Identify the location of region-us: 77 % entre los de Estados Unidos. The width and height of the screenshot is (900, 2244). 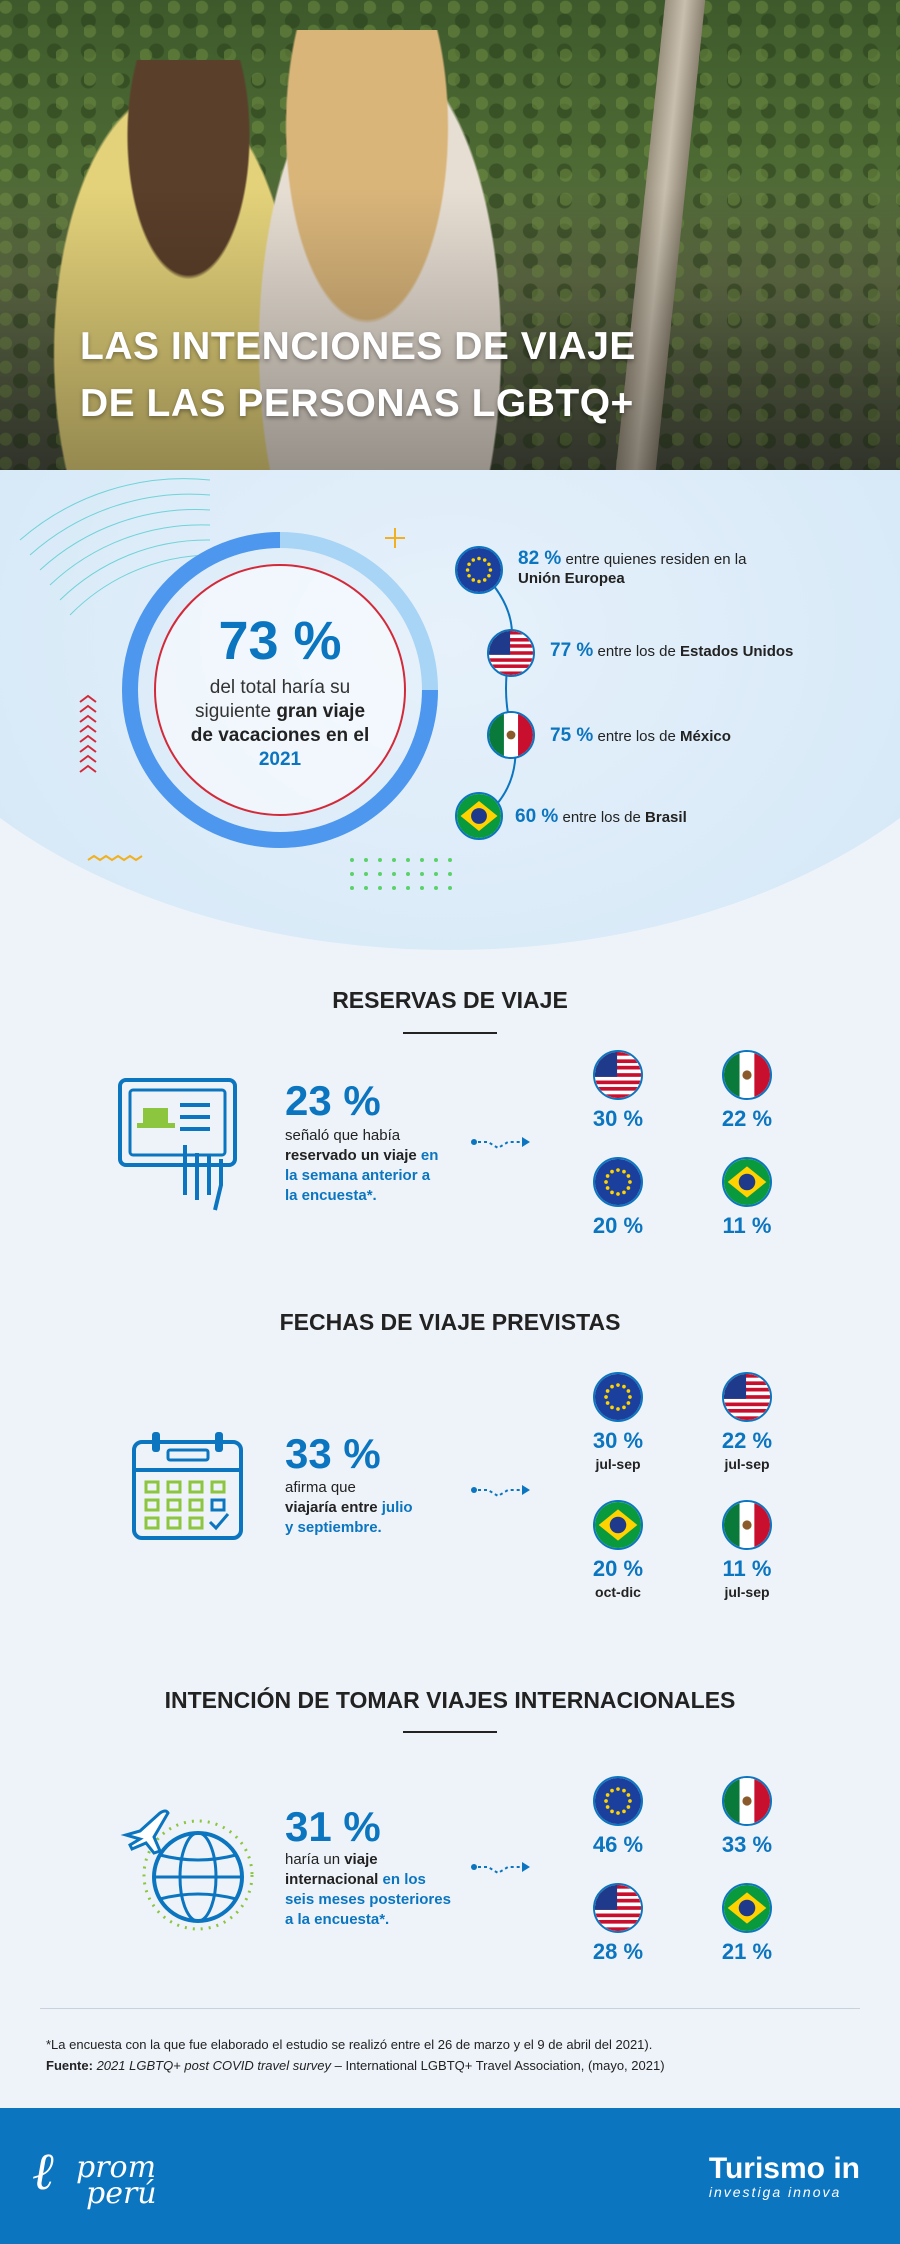
(672, 650).